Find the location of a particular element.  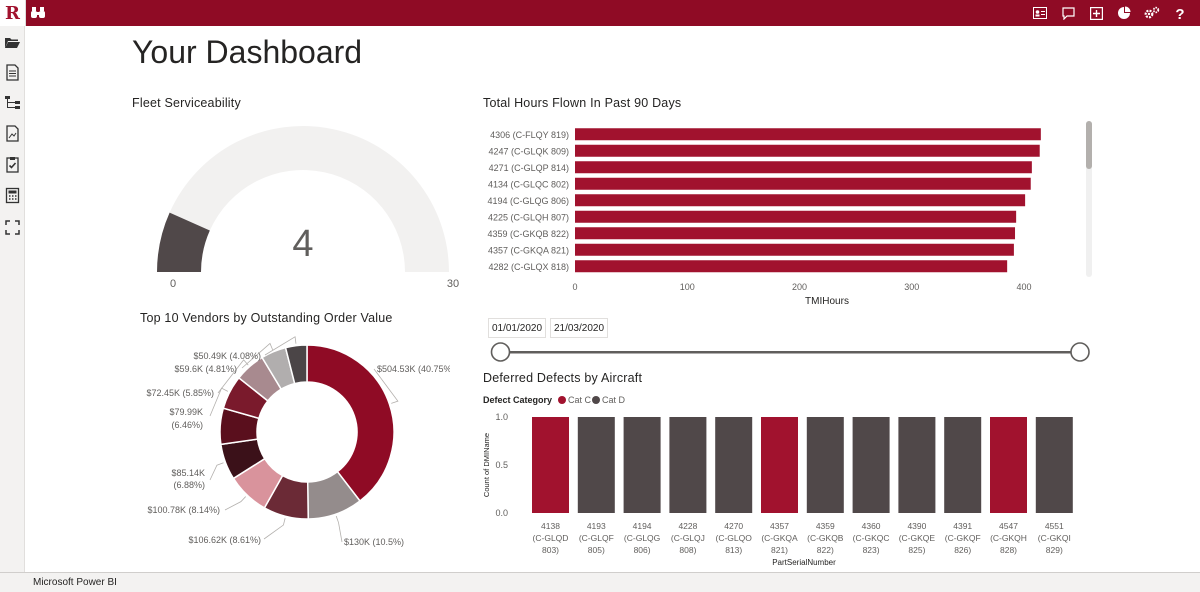

checklist-icon is located at coordinates (12, 164).